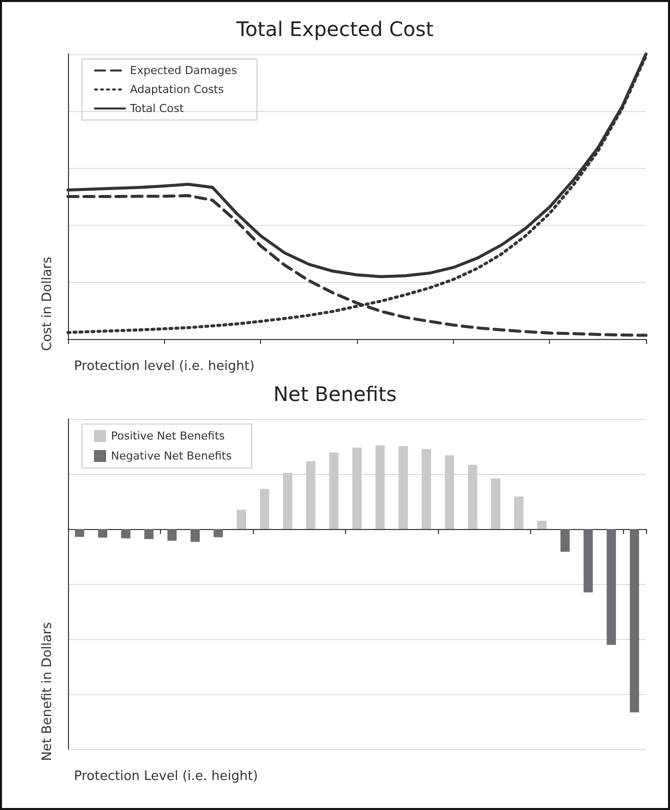  I want to click on x-axis-title: Protection Level (i.e. height), so click(166, 776).